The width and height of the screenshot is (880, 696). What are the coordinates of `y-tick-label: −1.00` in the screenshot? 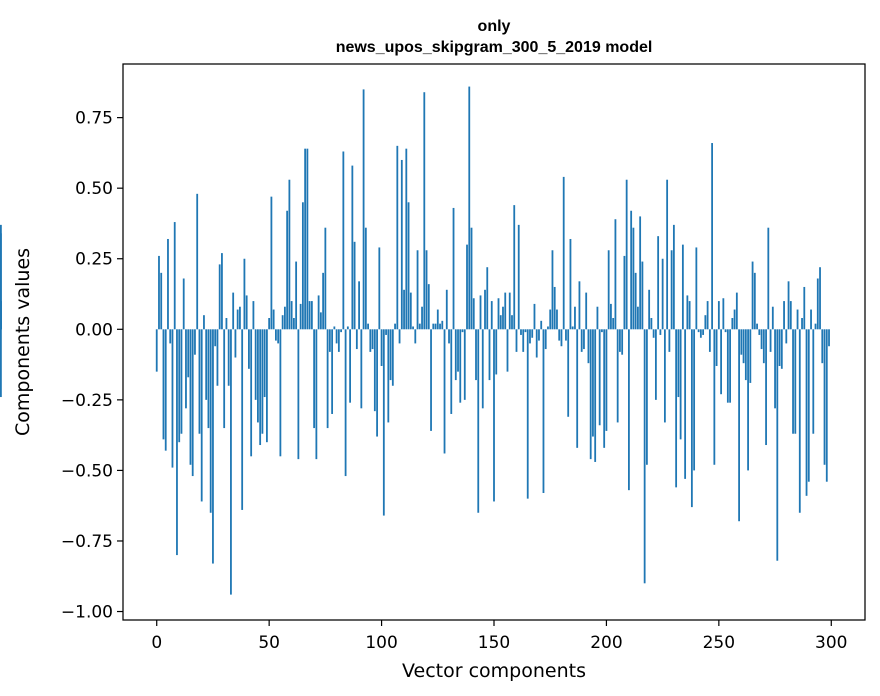 It's located at (87, 613).